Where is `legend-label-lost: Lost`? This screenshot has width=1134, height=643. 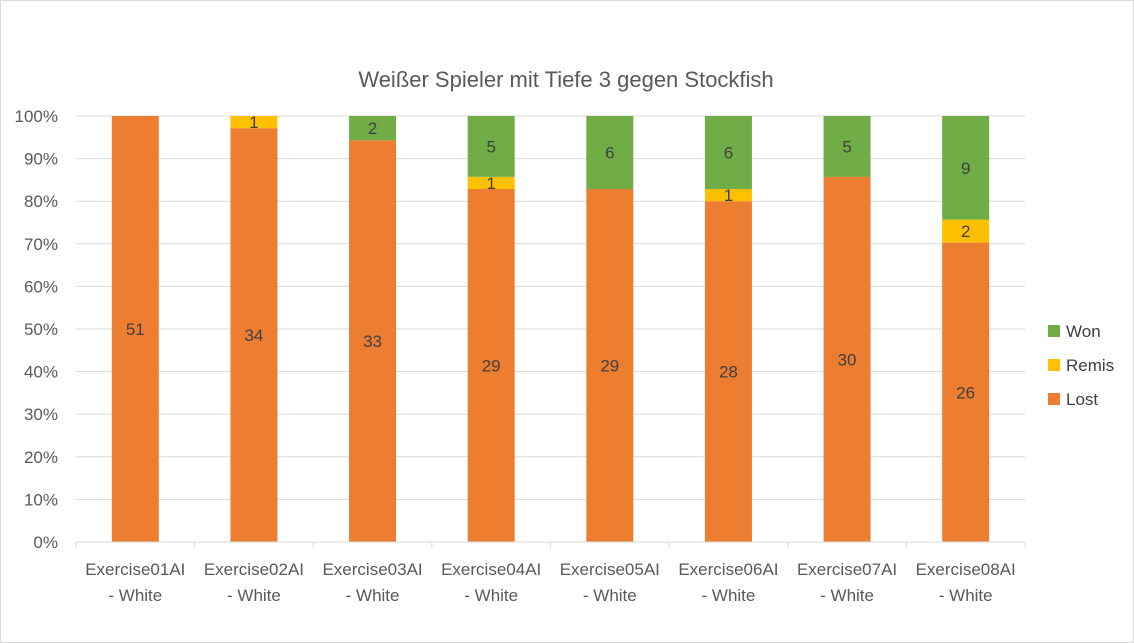 legend-label-lost: Lost is located at coordinates (1082, 399).